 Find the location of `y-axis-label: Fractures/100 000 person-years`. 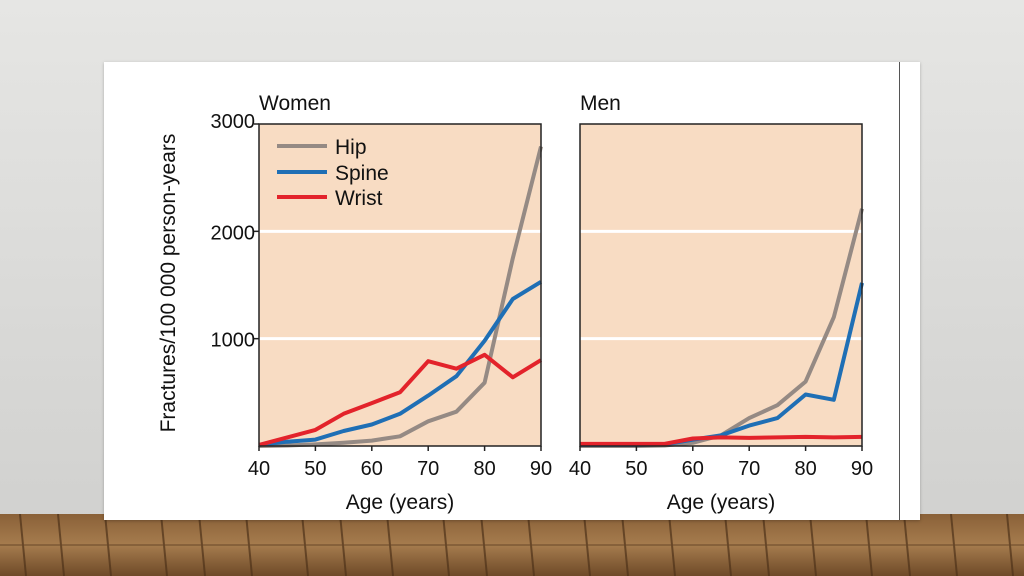

y-axis-label: Fractures/100 000 person-years is located at coordinates (168, 283).